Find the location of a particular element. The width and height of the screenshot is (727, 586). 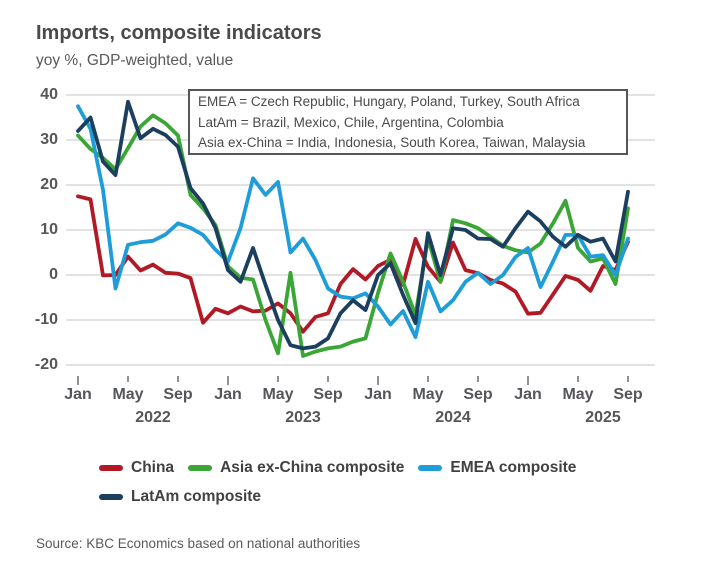

y-axis-tick-label: 40 is located at coordinates (49, 94).